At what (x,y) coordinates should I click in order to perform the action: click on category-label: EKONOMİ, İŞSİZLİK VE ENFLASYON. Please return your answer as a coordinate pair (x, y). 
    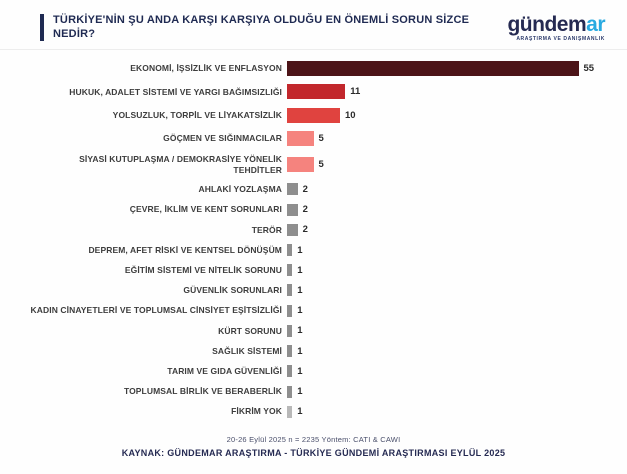
    Looking at the image, I should click on (206, 68).